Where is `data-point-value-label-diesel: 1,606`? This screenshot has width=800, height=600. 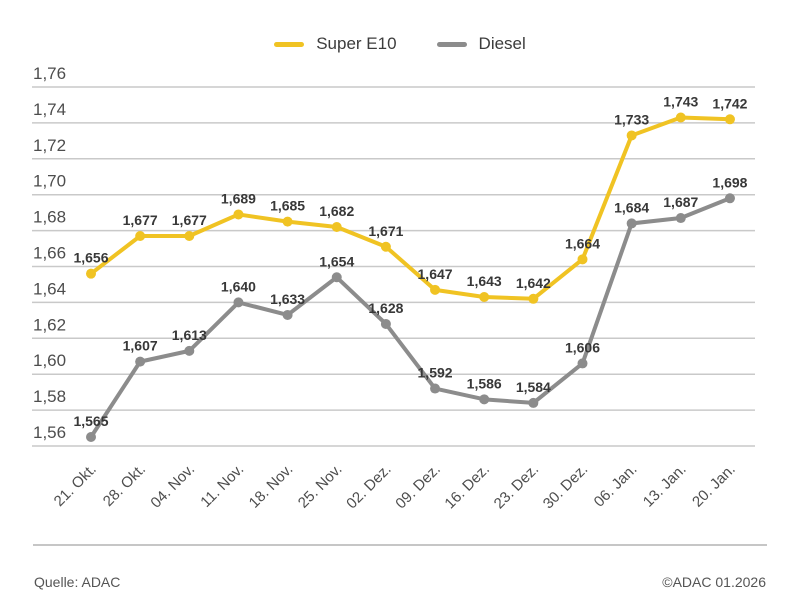
data-point-value-label-diesel: 1,606 is located at coordinates (582, 347).